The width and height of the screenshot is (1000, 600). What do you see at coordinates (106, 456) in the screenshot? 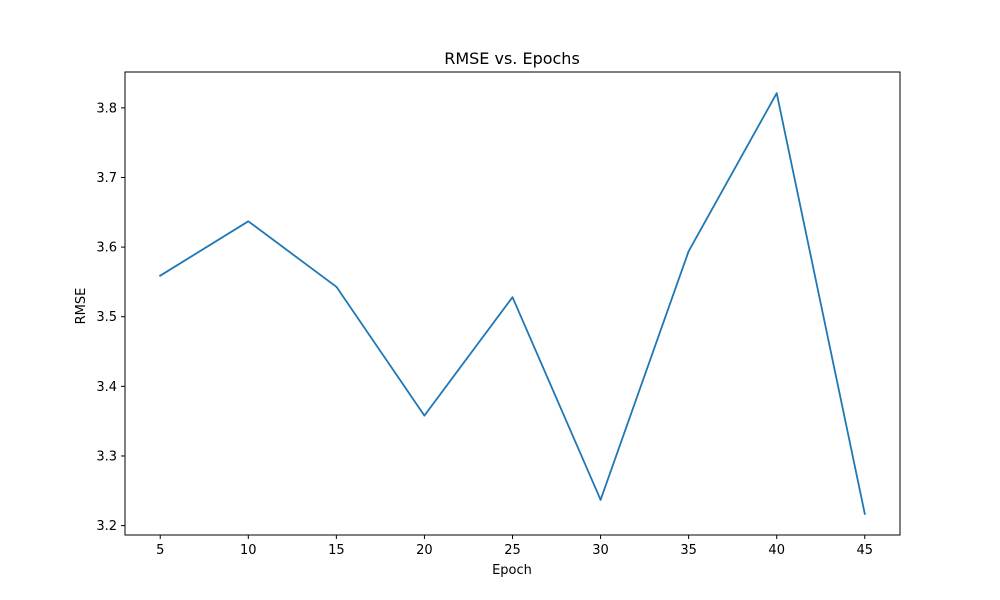
I see `y-tick-label: 3.3` at bounding box center [106, 456].